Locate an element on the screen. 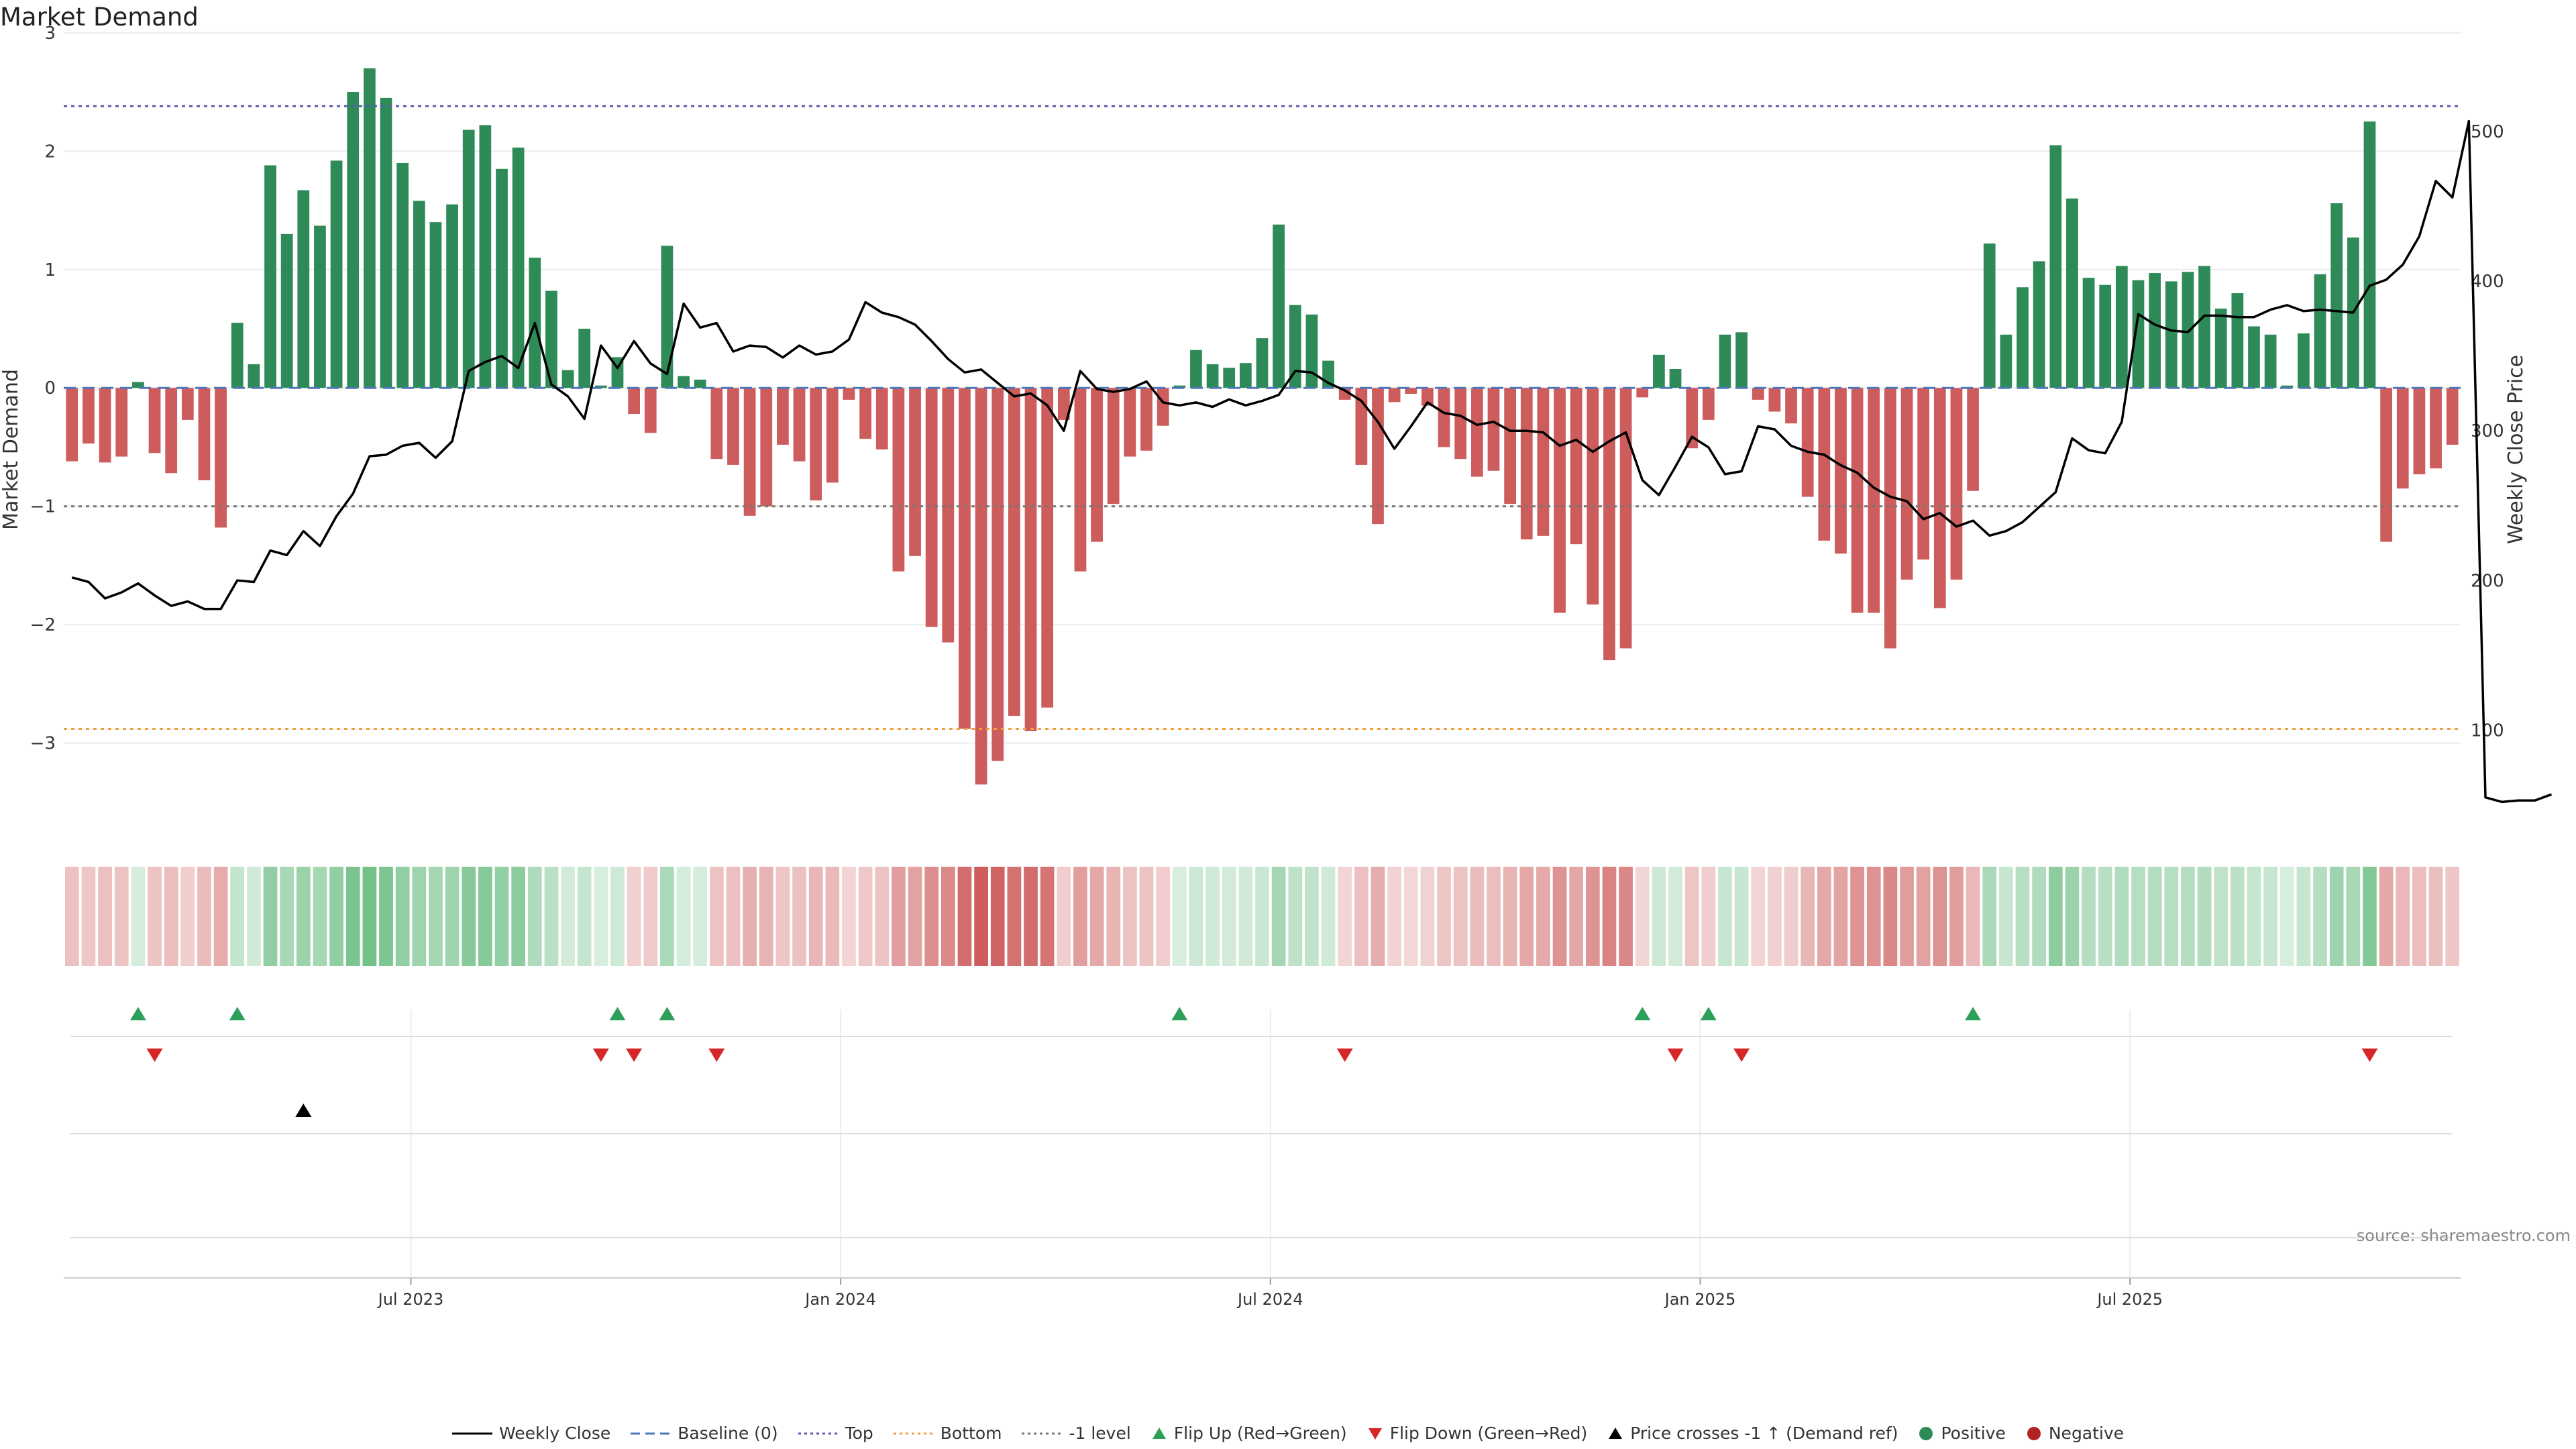 The width and height of the screenshot is (2576, 1449). legend-item: Negative is located at coordinates (2075, 1433).